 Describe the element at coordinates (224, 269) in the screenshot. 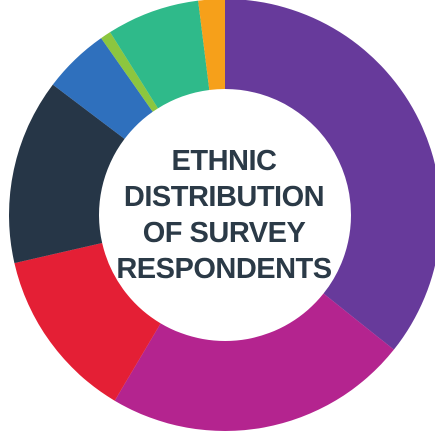

I see `chart-title-line-4: RESPONDENTS` at that location.